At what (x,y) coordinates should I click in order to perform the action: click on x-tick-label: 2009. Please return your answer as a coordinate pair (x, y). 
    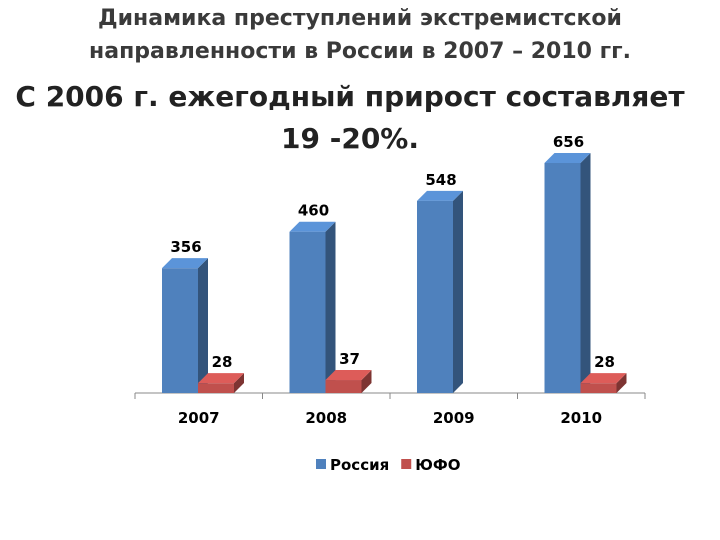
    Looking at the image, I should click on (454, 418).